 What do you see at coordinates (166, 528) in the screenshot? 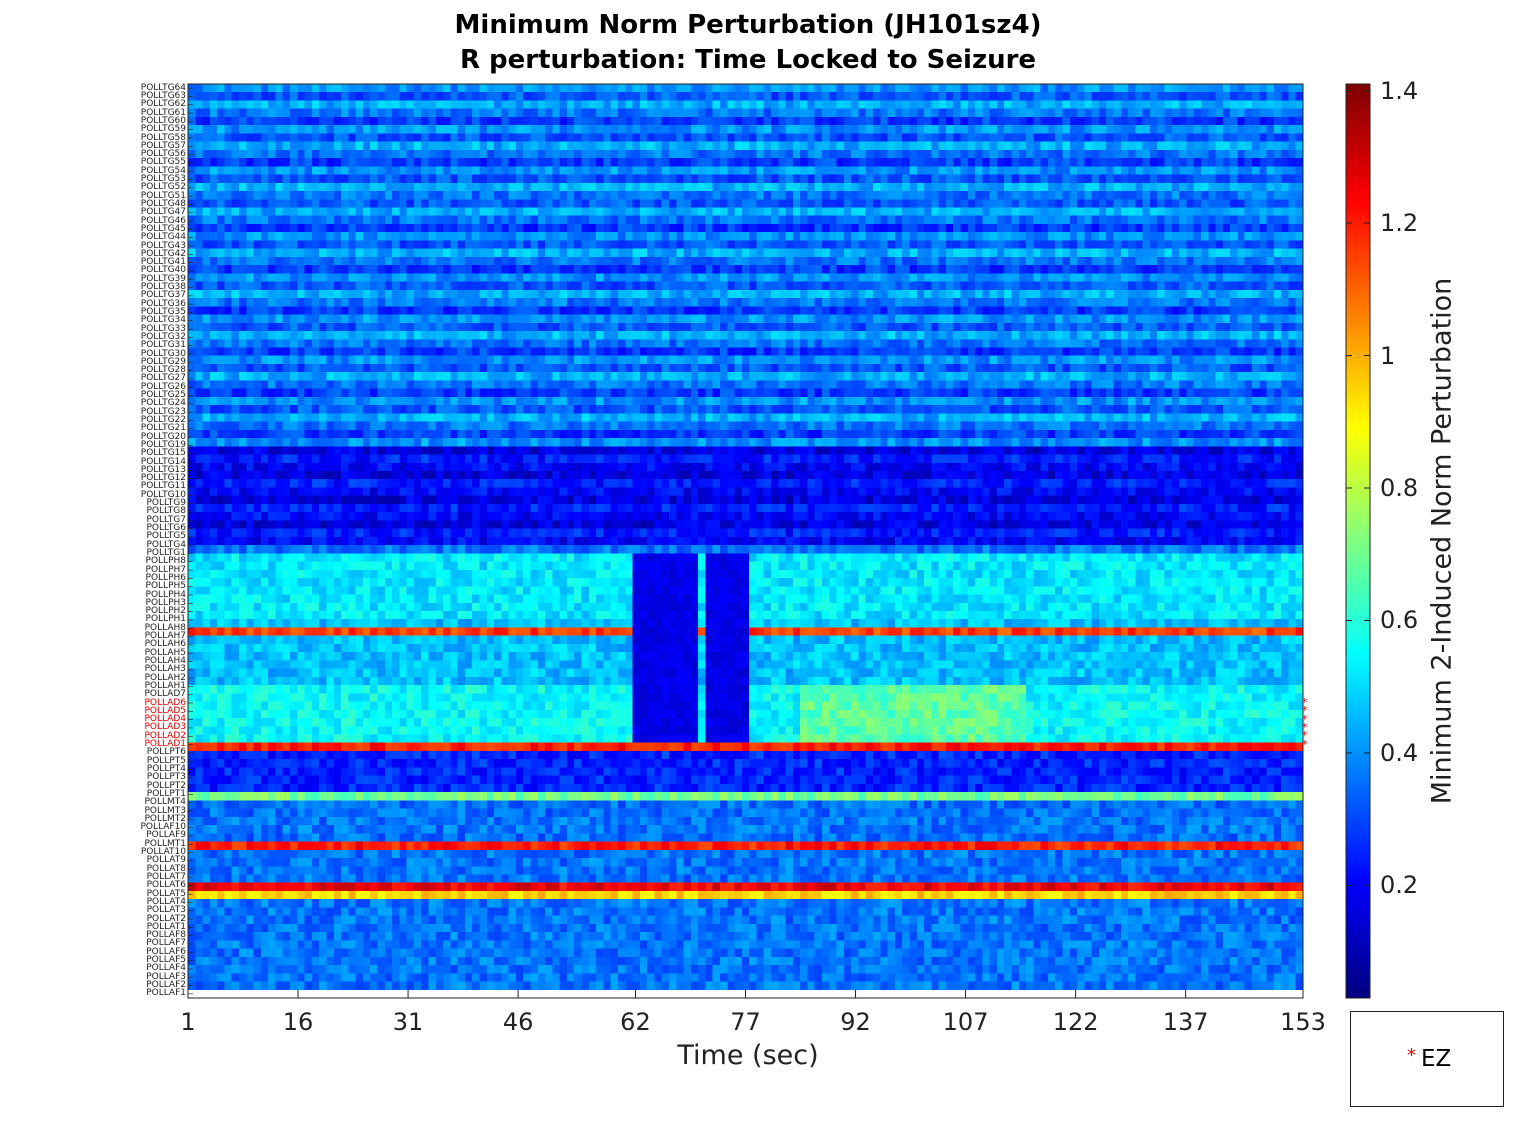
I see `channel-label: POLLTG6` at bounding box center [166, 528].